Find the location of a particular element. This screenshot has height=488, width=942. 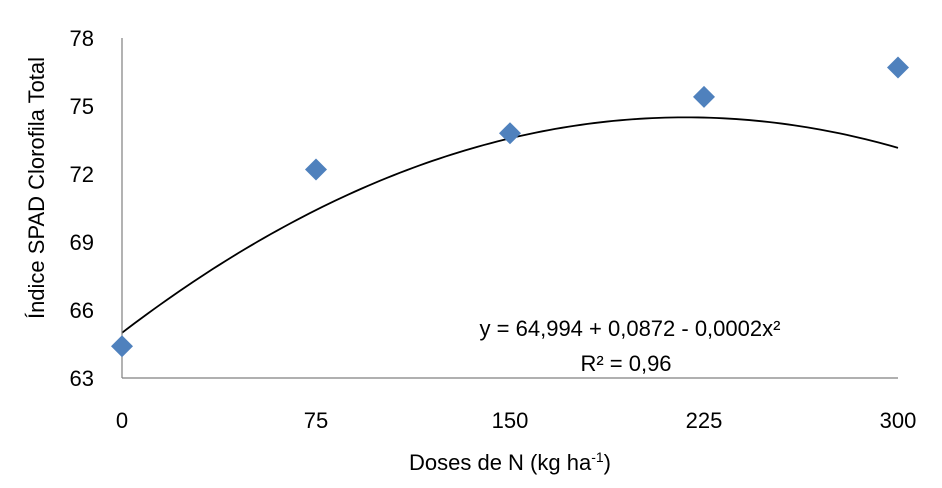

x-axis-title-suffix: ) is located at coordinates (607, 462).